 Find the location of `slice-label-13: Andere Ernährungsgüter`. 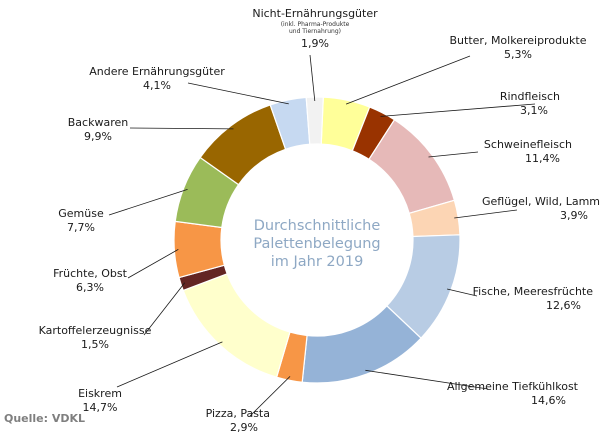

slice-label-13: Andere Ernährungsgüter is located at coordinates (157, 71).